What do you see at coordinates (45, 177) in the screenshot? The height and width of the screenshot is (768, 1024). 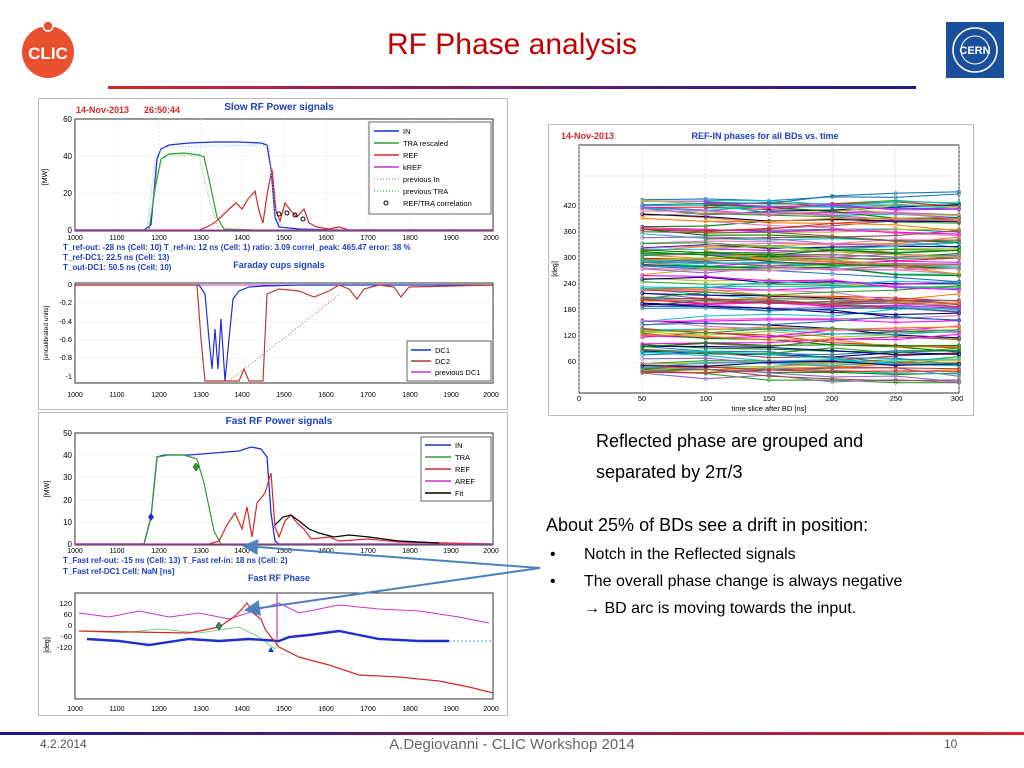 I see `slow-ylabel: [MW]` at bounding box center [45, 177].